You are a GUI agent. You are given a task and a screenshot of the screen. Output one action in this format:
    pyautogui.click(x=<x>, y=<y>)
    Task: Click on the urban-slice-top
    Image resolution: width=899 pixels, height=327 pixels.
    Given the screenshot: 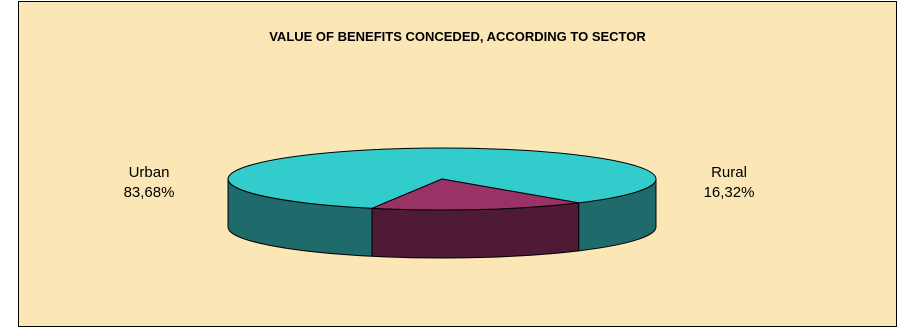 What is the action you would take?
    pyautogui.click(x=442, y=178)
    